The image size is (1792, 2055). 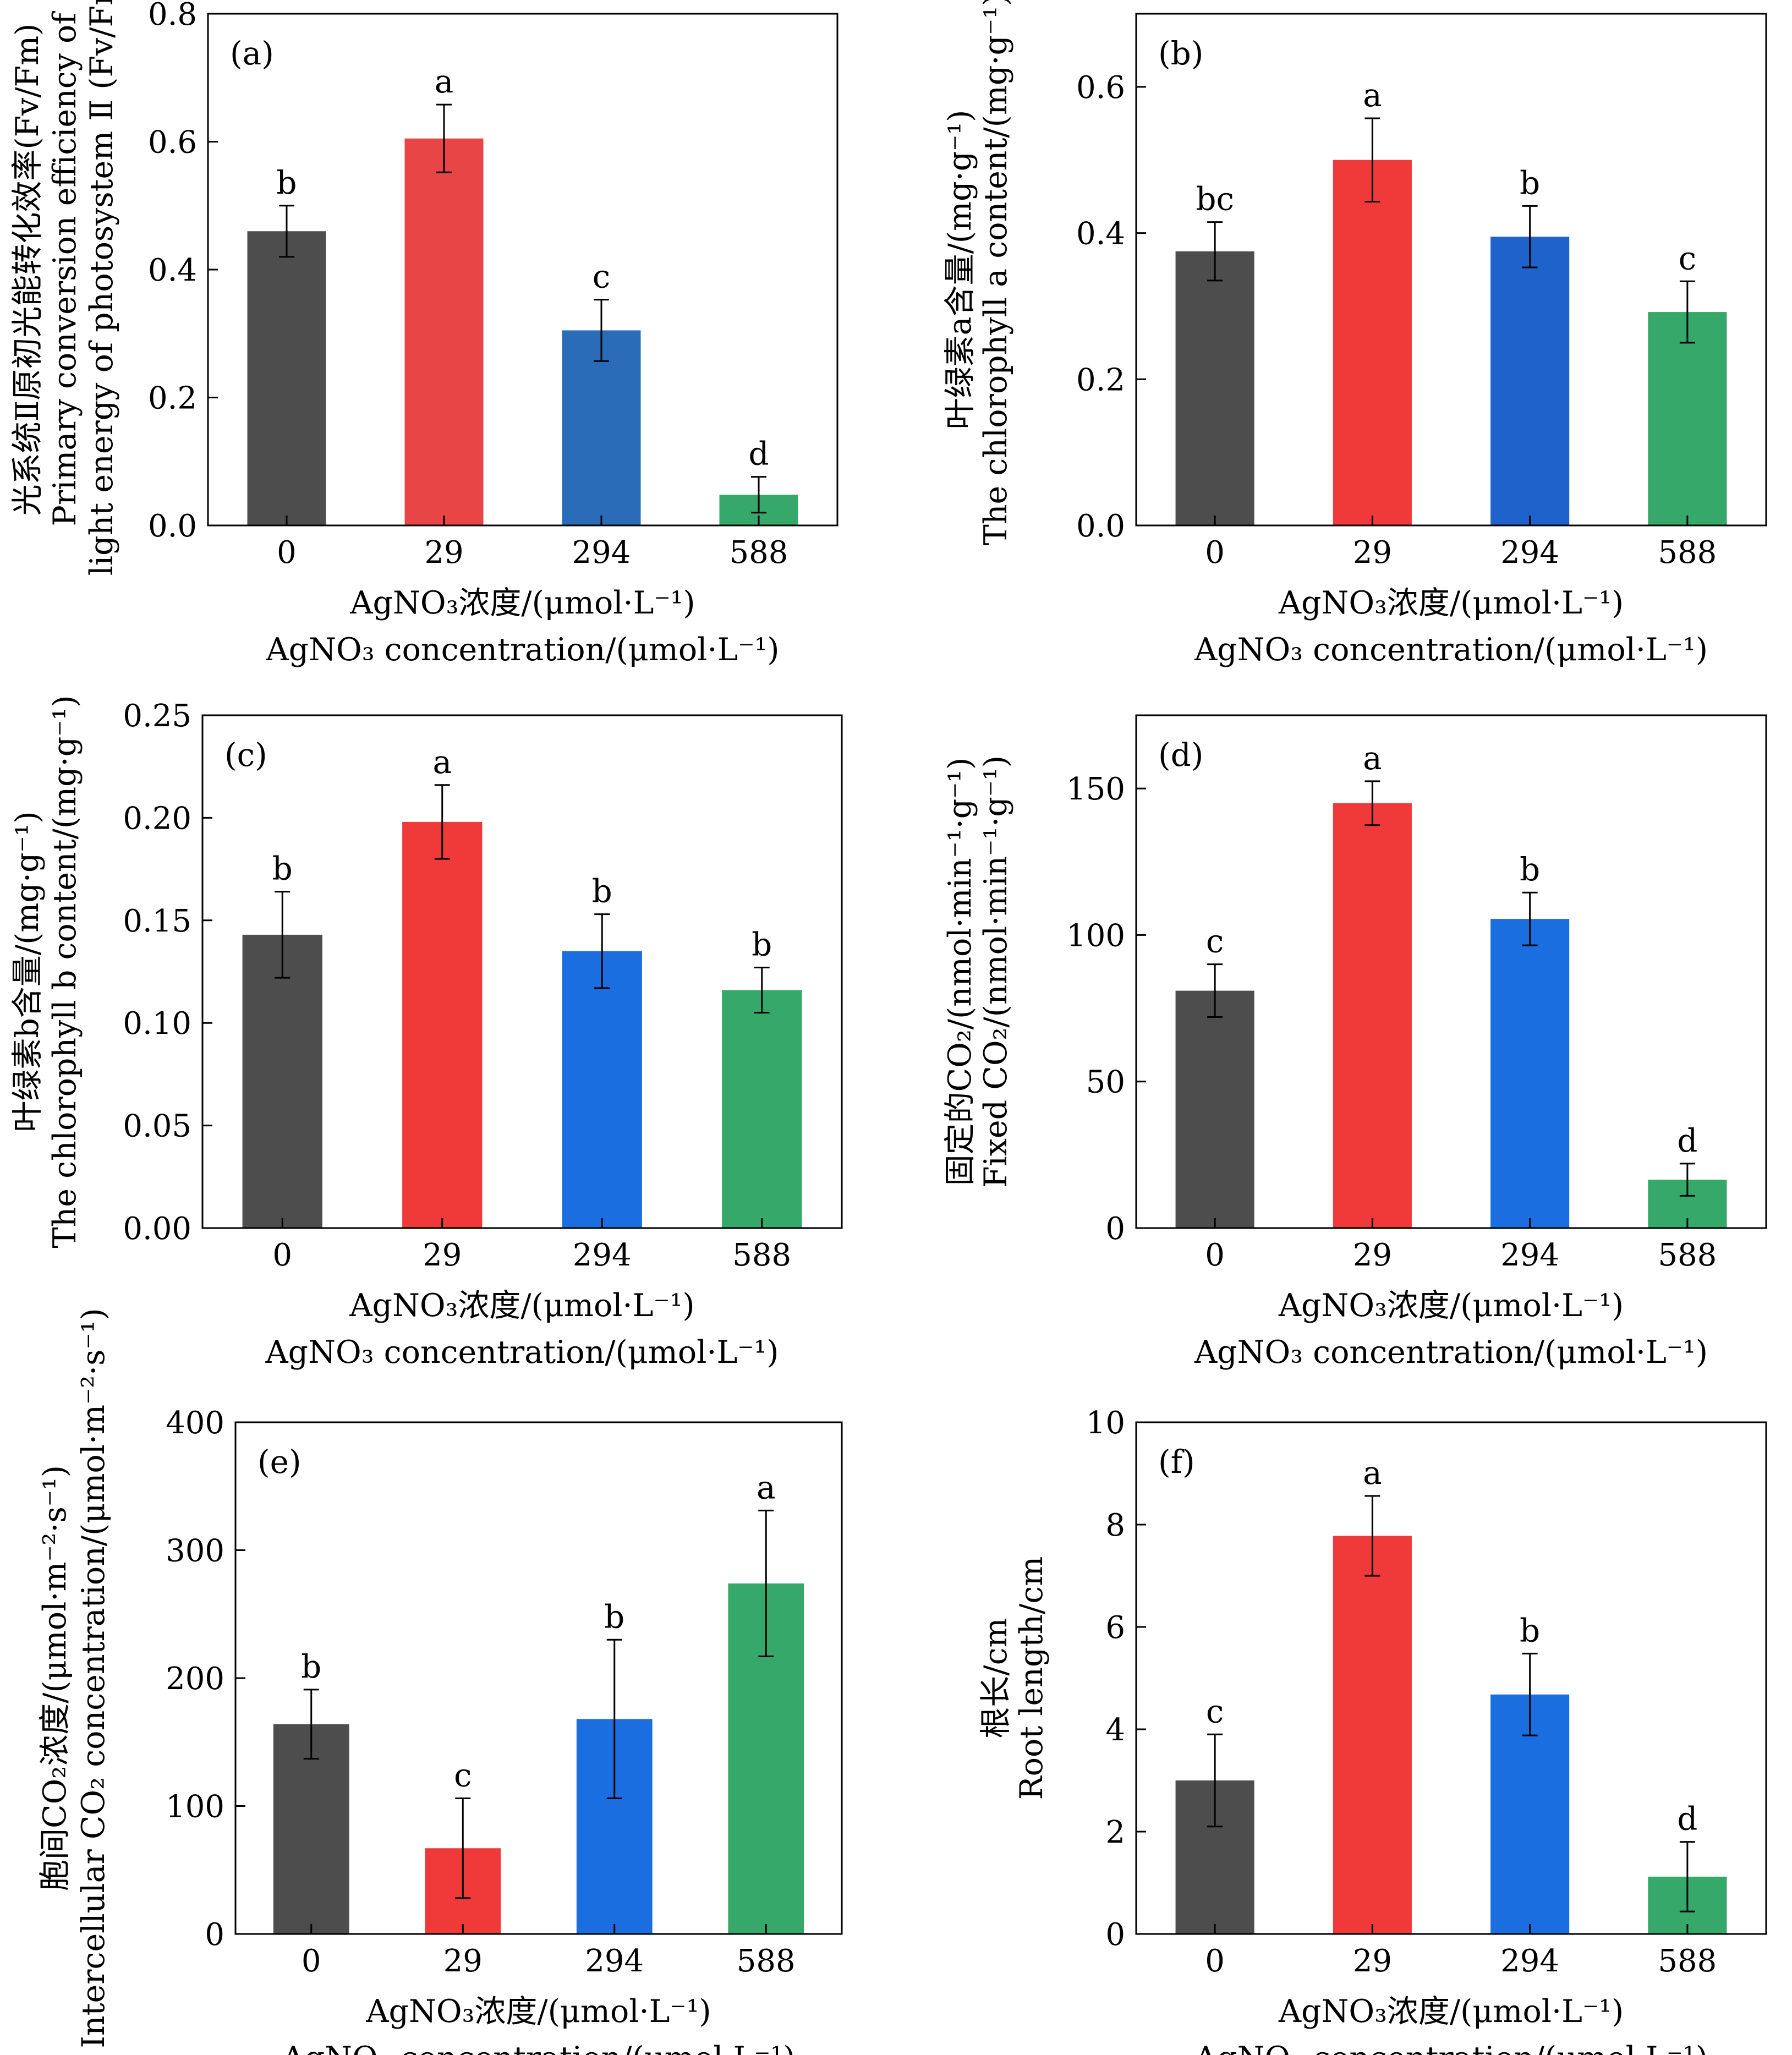 I want to click on y-axis-title: 胞间CO₂浓度/(μmol·m⁻²·s⁻¹), so click(x=55, y=1678).